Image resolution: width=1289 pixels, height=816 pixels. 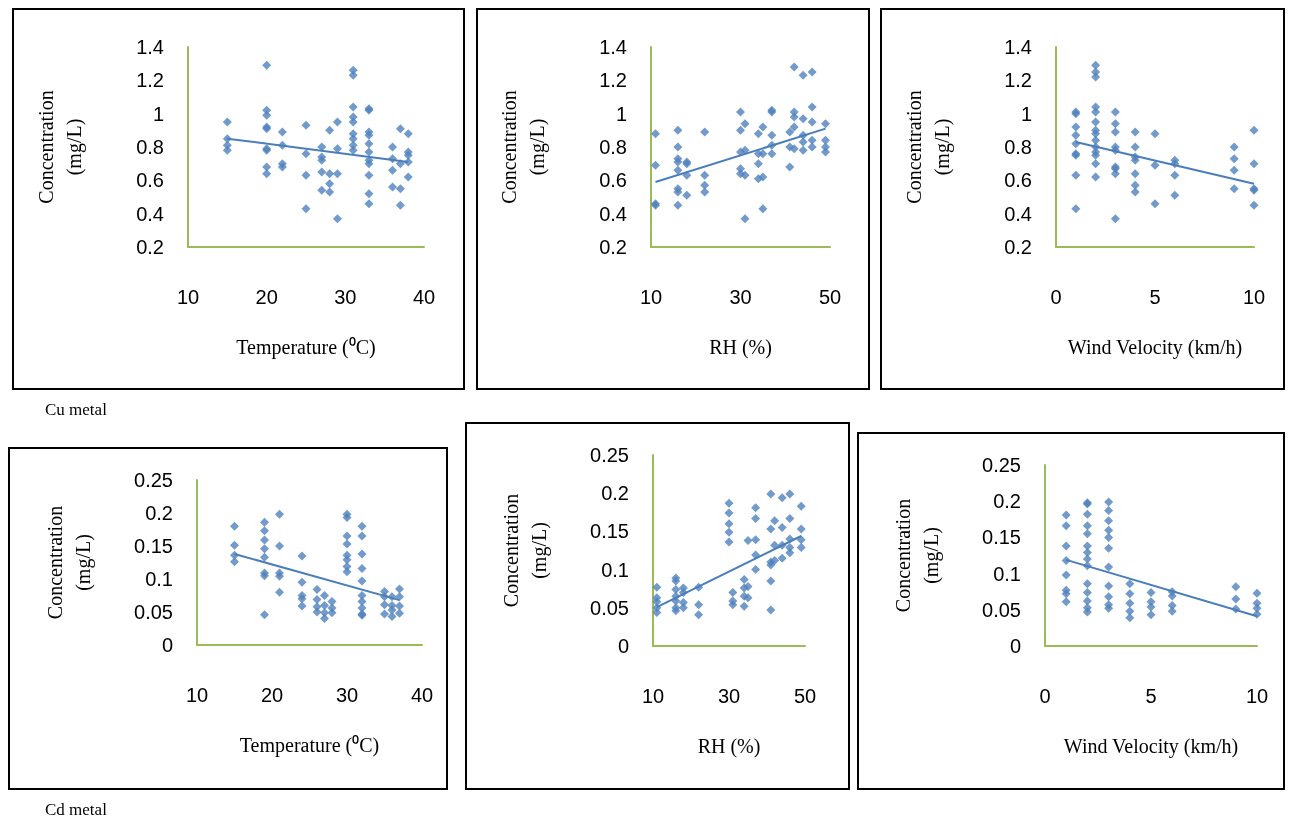 What do you see at coordinates (76, 410) in the screenshot?
I see `text: Cu metal` at bounding box center [76, 410].